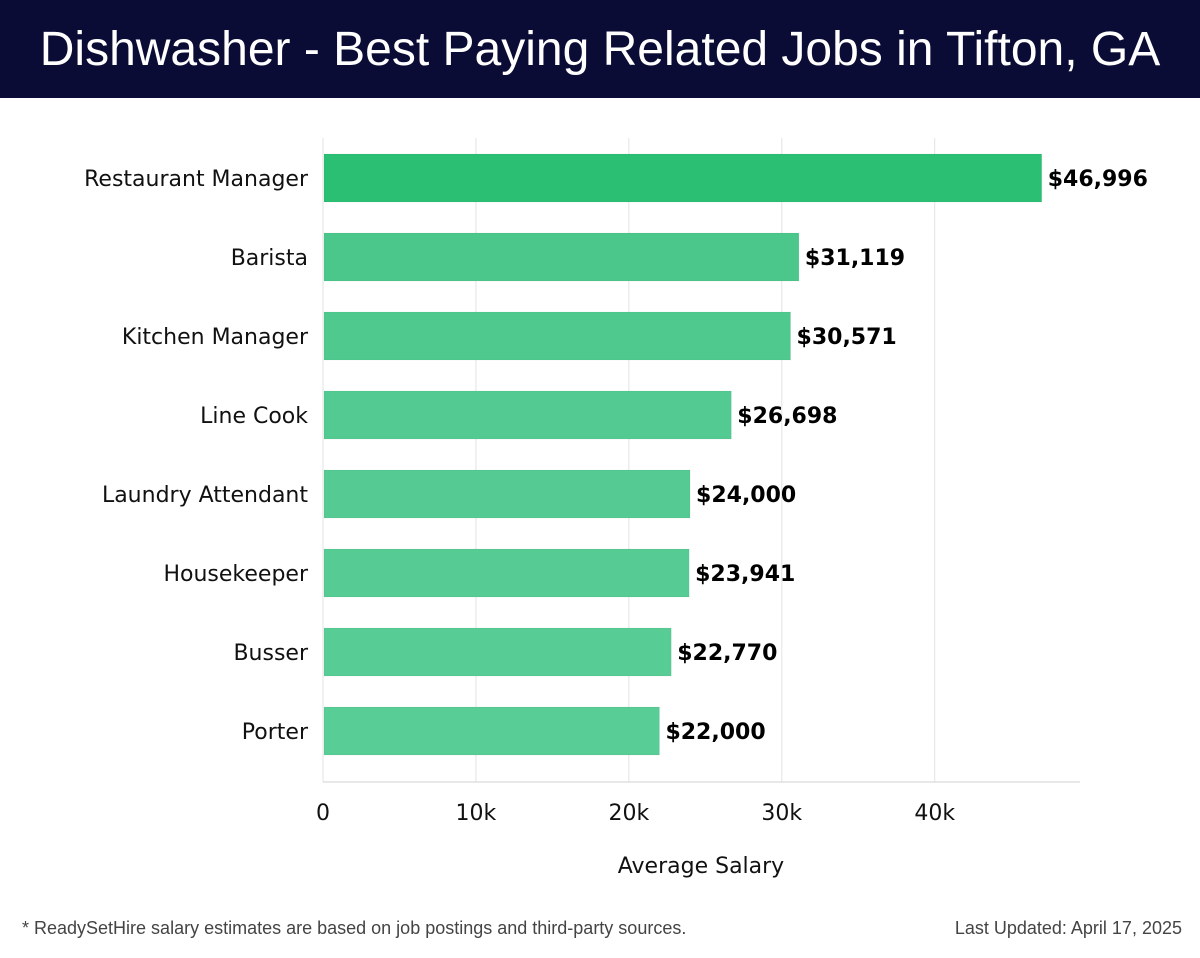  Describe the element at coordinates (746, 495) in the screenshot. I see `value-label: $24,000` at that location.